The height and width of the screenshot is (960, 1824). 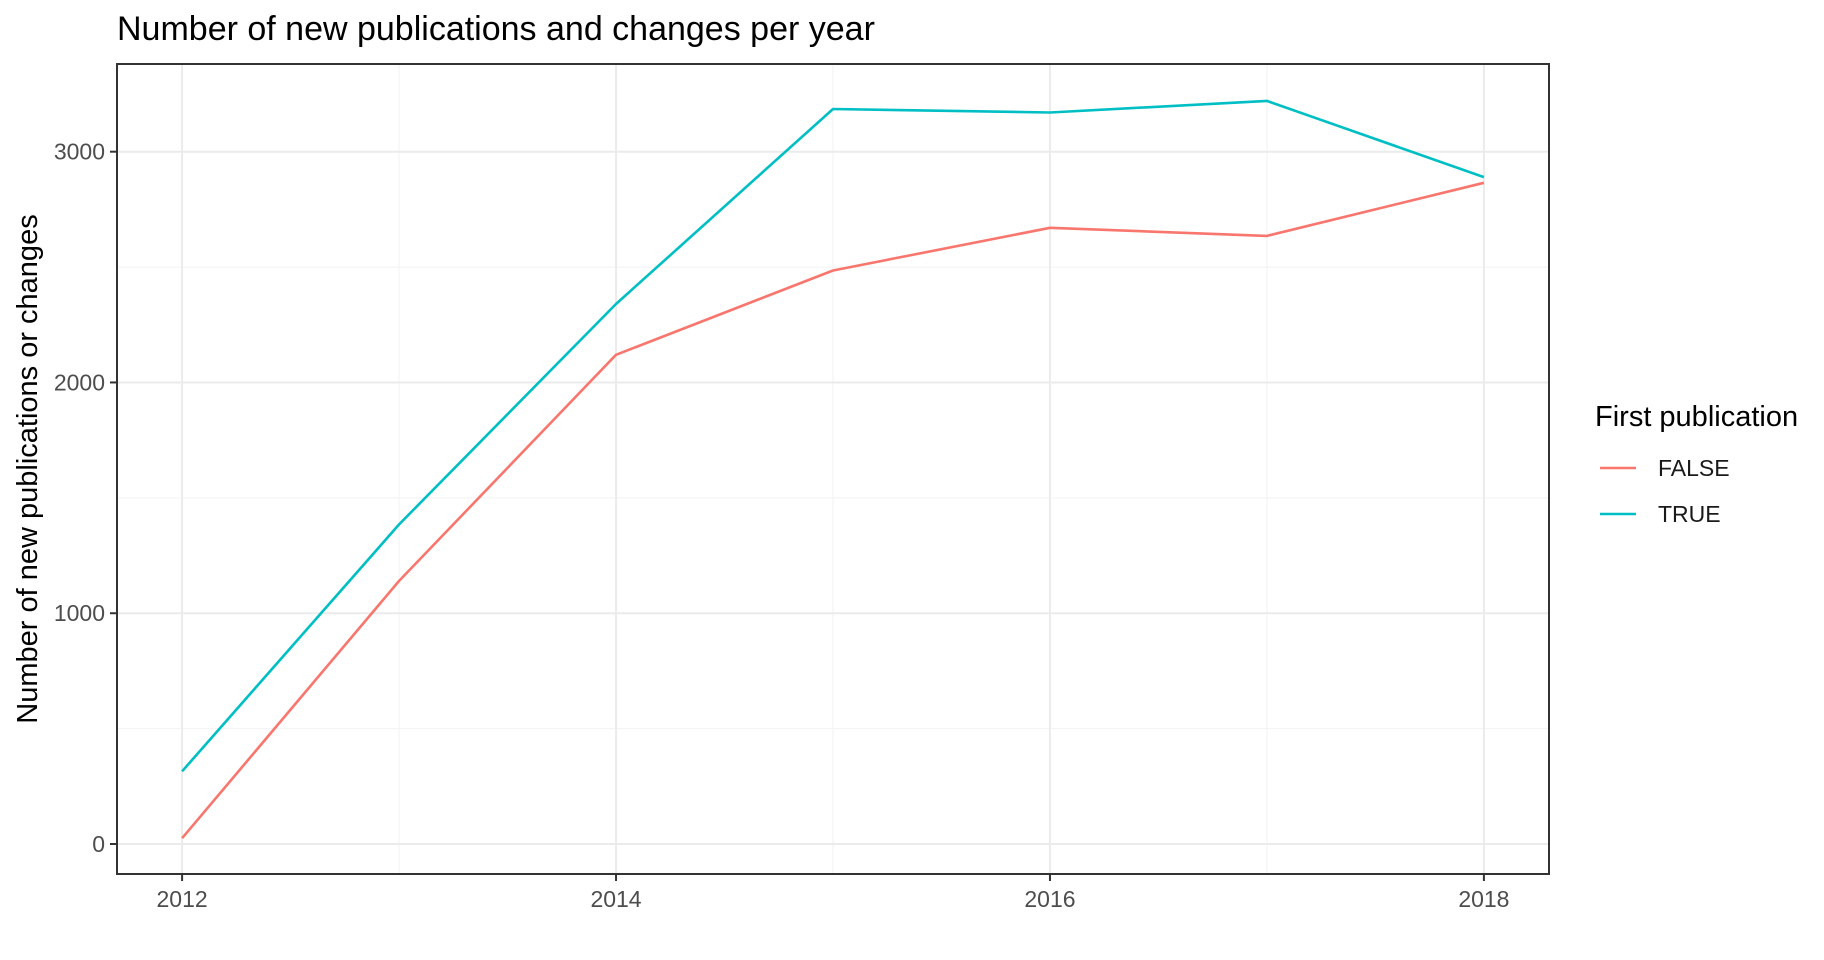 What do you see at coordinates (98, 844) in the screenshot?
I see `y-tick-label: 0` at bounding box center [98, 844].